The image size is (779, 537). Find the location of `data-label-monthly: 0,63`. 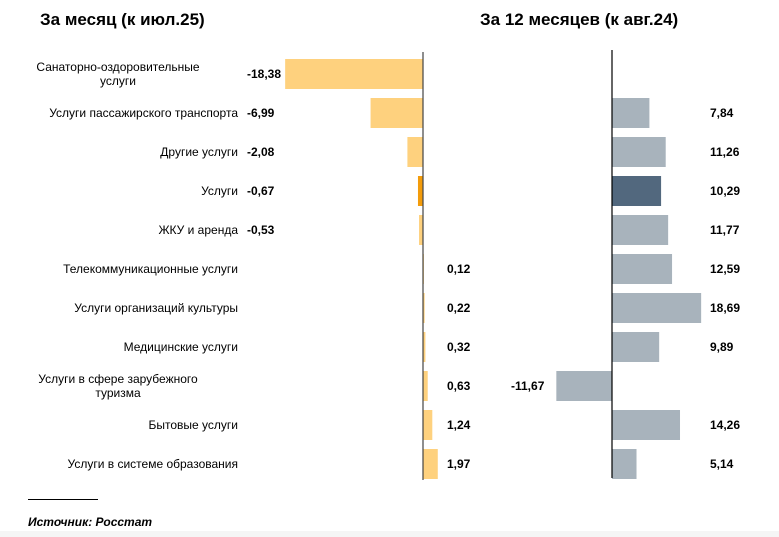

data-label-monthly: 0,63 is located at coordinates (459, 386).